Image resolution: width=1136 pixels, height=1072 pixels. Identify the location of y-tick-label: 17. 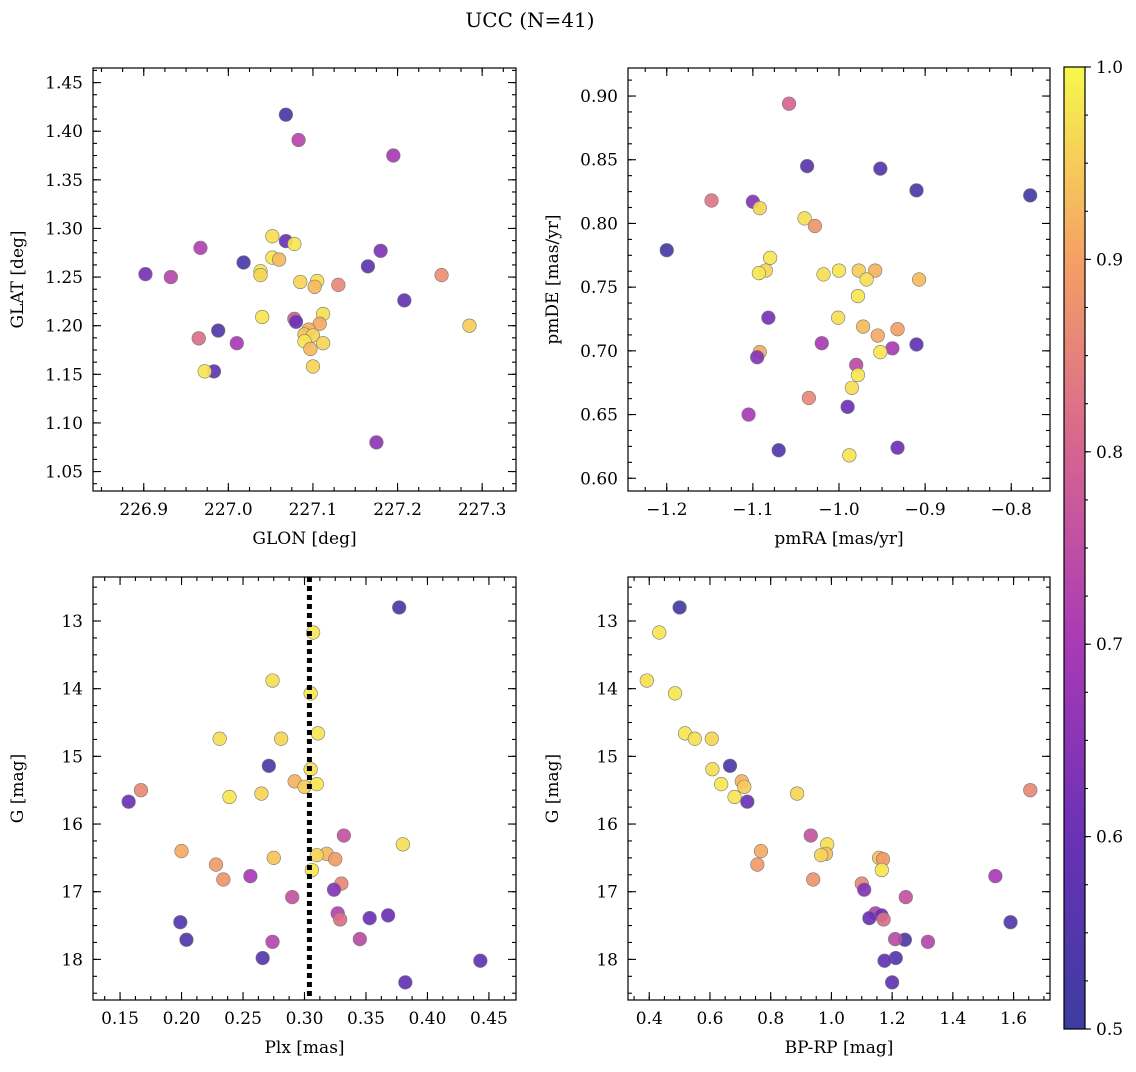
(72, 893).